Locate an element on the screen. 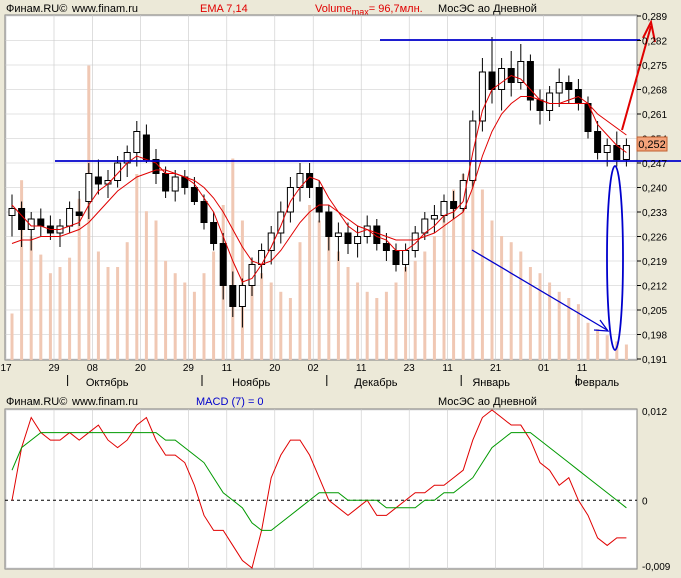 This screenshot has height=578, width=681. macd-axis: 0,012 0 -0,009 is located at coordinates (656, 490).